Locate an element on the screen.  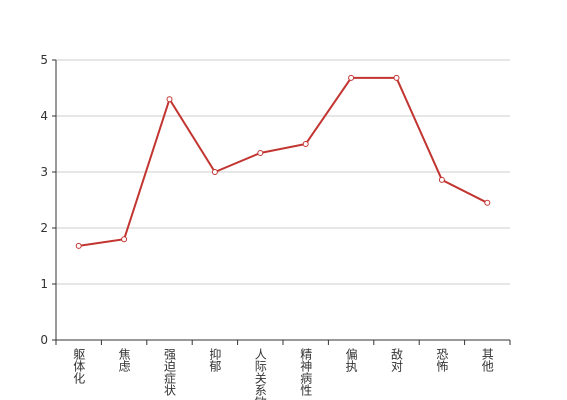
x-tick-label: 偏执 is located at coordinates (351, 360).